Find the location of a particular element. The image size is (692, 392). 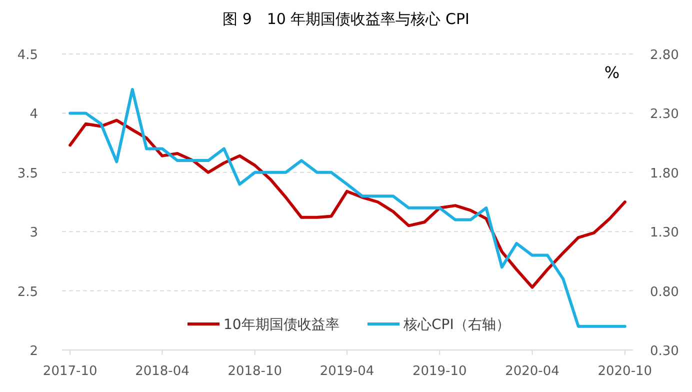

y-tick-label: 2.5 is located at coordinates (27, 292).